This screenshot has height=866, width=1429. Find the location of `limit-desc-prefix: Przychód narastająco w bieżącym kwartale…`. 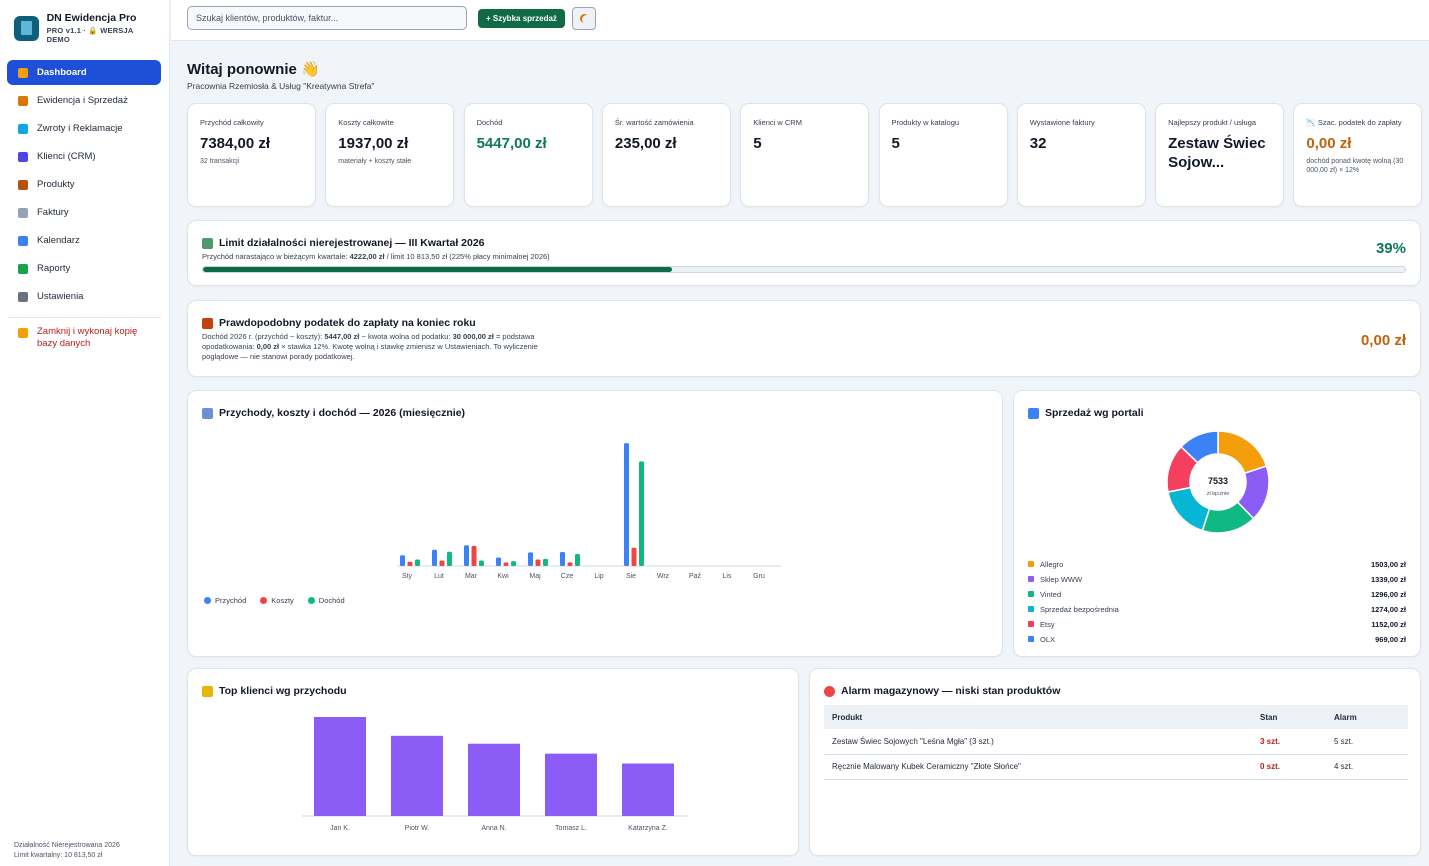

limit-desc-prefix: Przychód narastająco w bieżącym kwartale… is located at coordinates (276, 256).